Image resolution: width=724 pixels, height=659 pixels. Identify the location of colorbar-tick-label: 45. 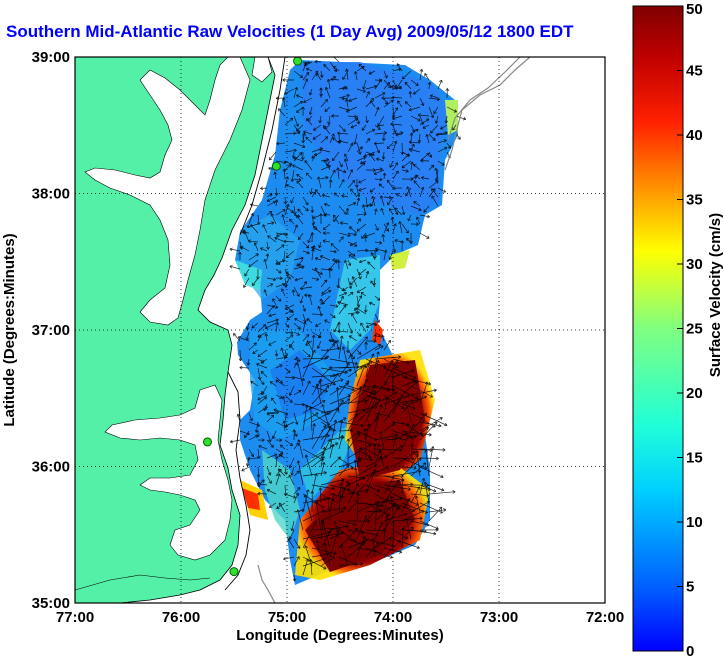
(694, 71).